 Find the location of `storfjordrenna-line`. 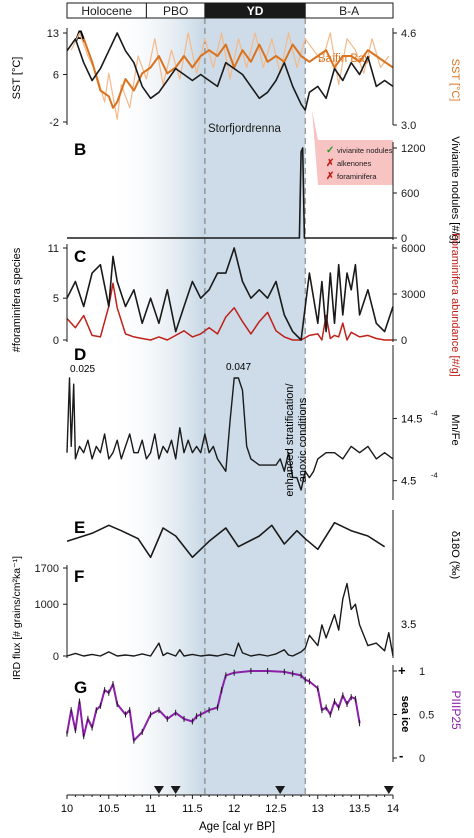

storfjordrenna-line is located at coordinates (230, 71).